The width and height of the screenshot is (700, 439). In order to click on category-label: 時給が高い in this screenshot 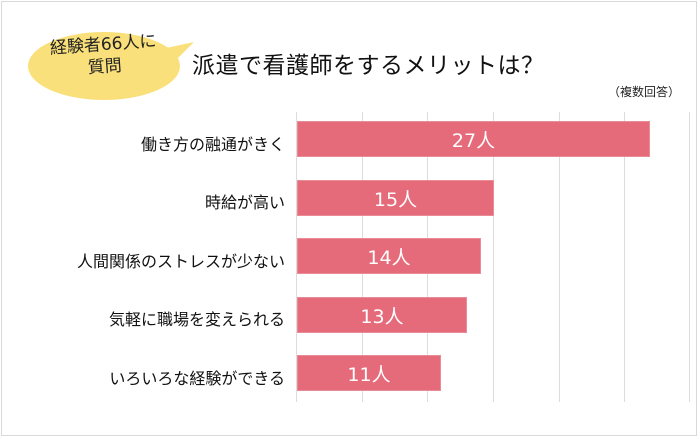, I will do `click(244, 202)`.